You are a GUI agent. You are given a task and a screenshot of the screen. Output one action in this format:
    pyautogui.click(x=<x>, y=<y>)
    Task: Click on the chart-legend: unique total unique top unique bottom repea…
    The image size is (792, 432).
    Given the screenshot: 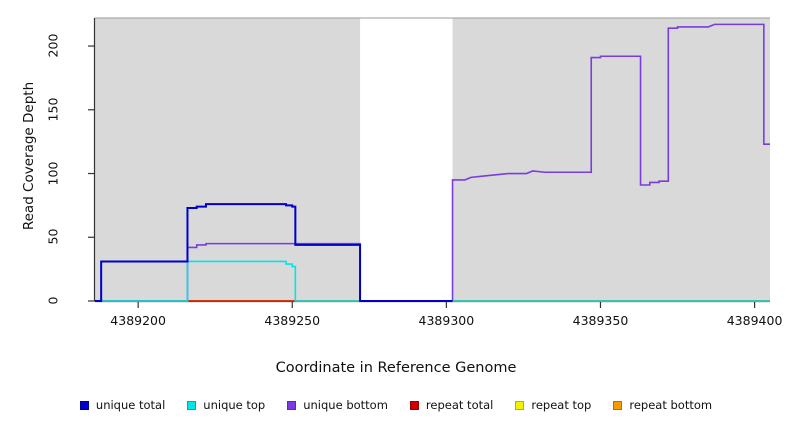 What is the action you would take?
    pyautogui.click(x=396, y=405)
    